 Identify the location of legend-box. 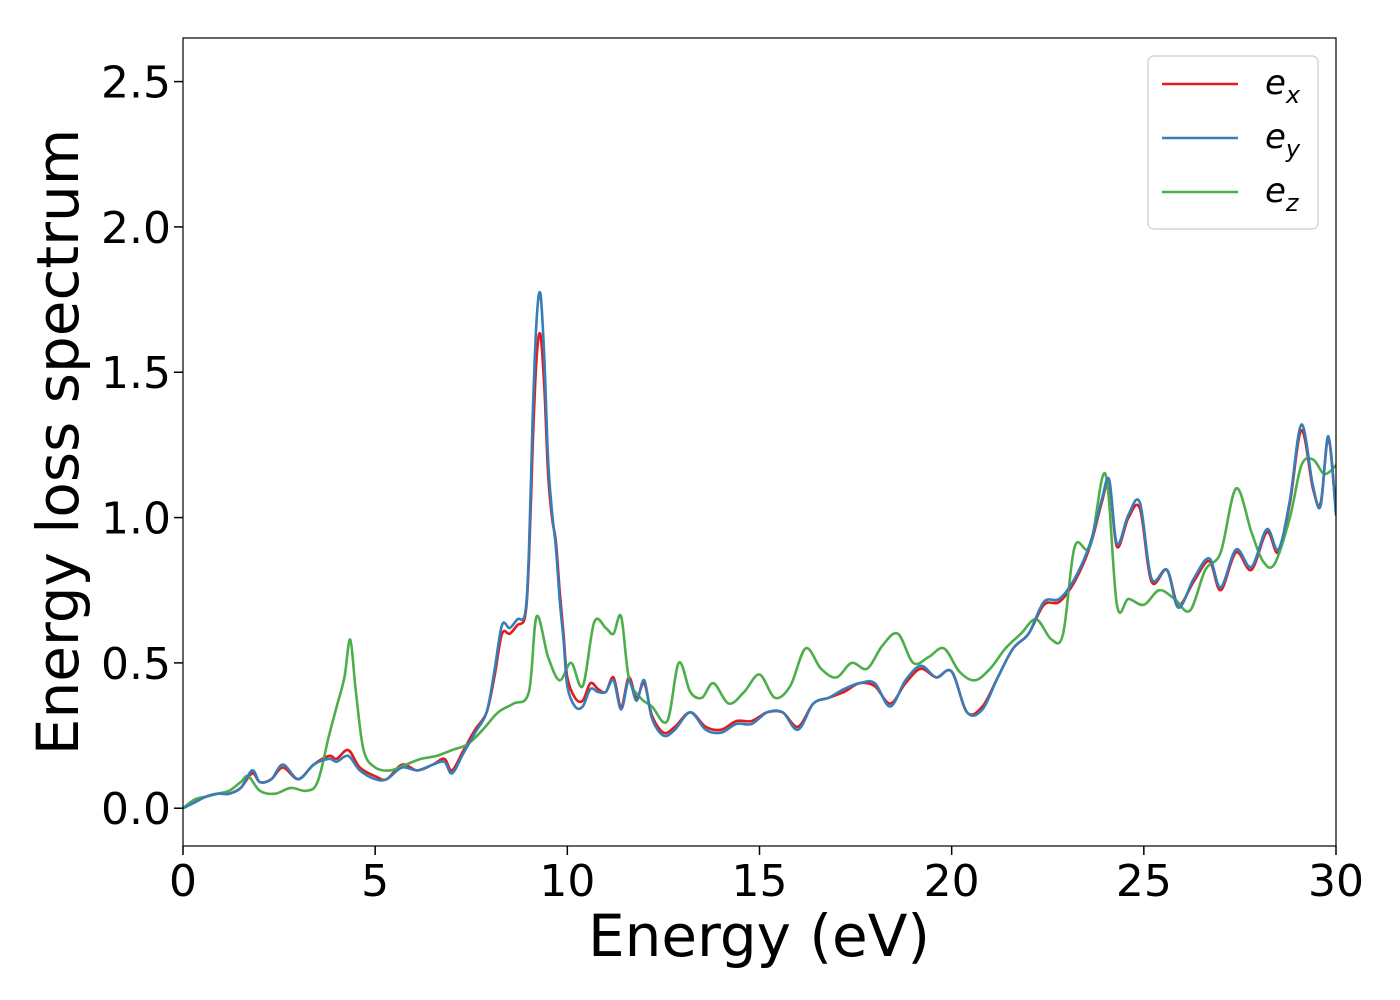
(1233, 142).